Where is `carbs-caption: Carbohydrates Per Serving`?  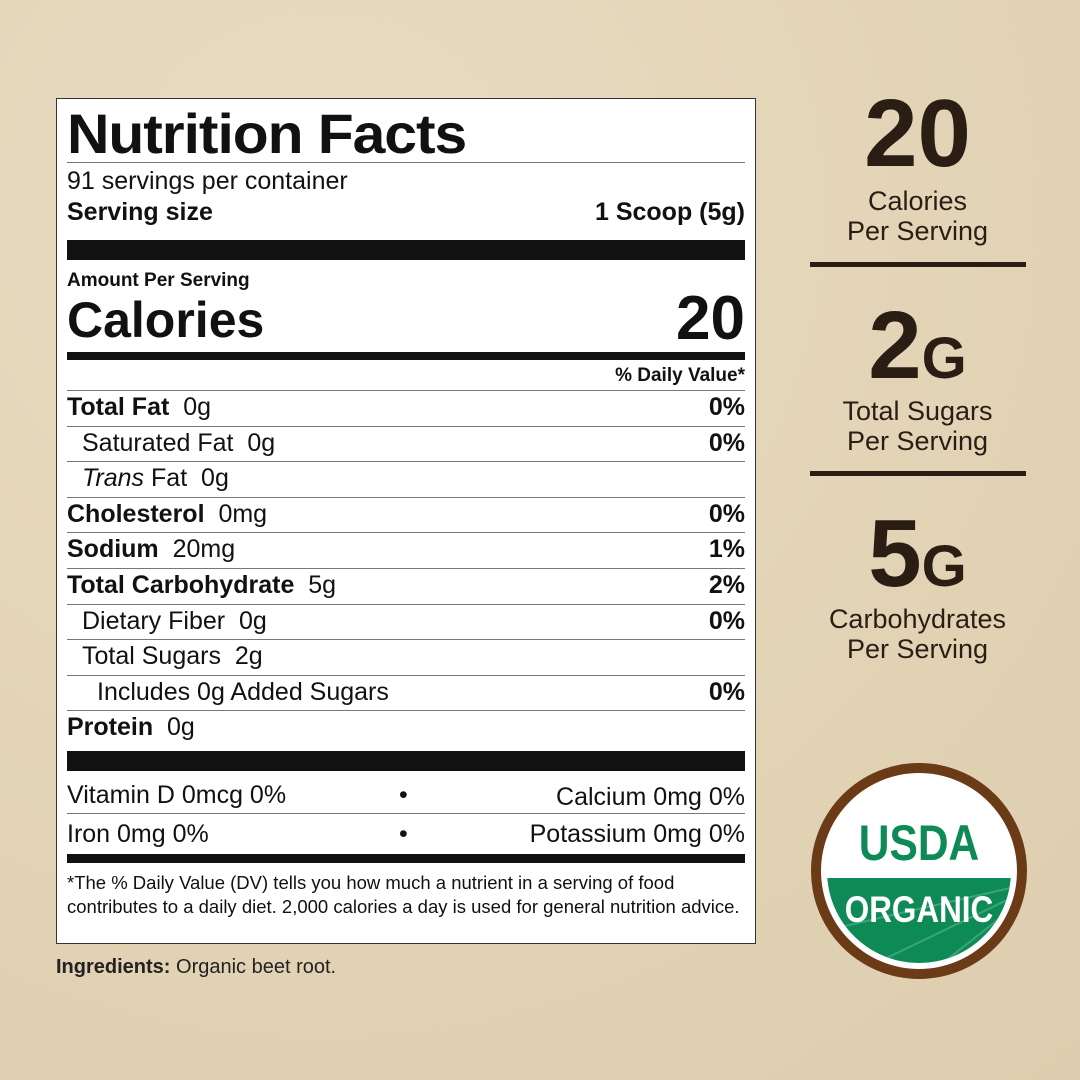
carbs-caption: Carbohydrates Per Serving is located at coordinates (917, 634).